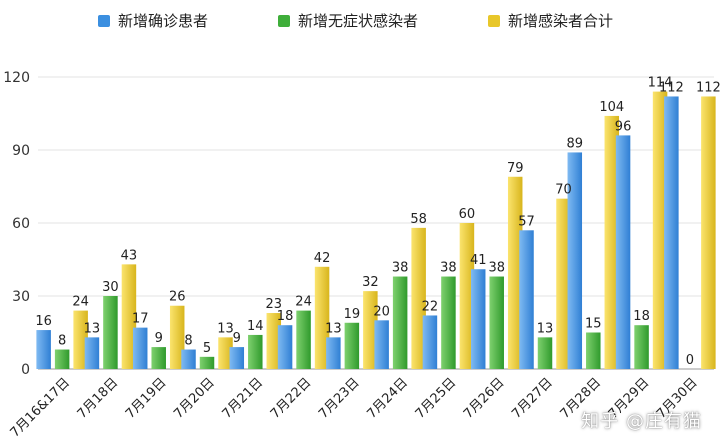 The width and height of the screenshot is (720, 447). What do you see at coordinates (526, 221) in the screenshot?
I see `data-label: 57` at bounding box center [526, 221].